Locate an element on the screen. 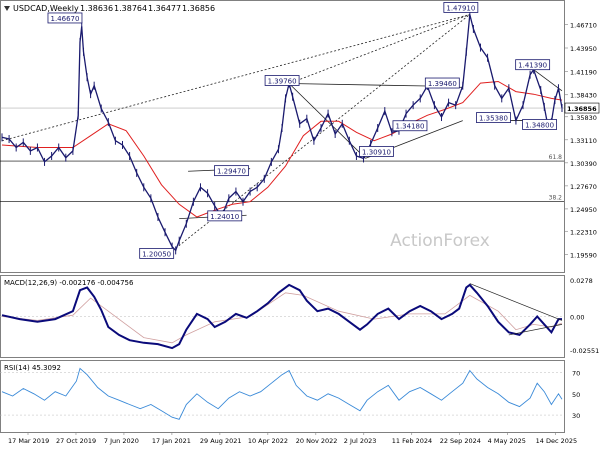 The image size is (600, 450). macd-header: MACD(12,26,9) -0.002176 -0.004756 is located at coordinates (69, 283).